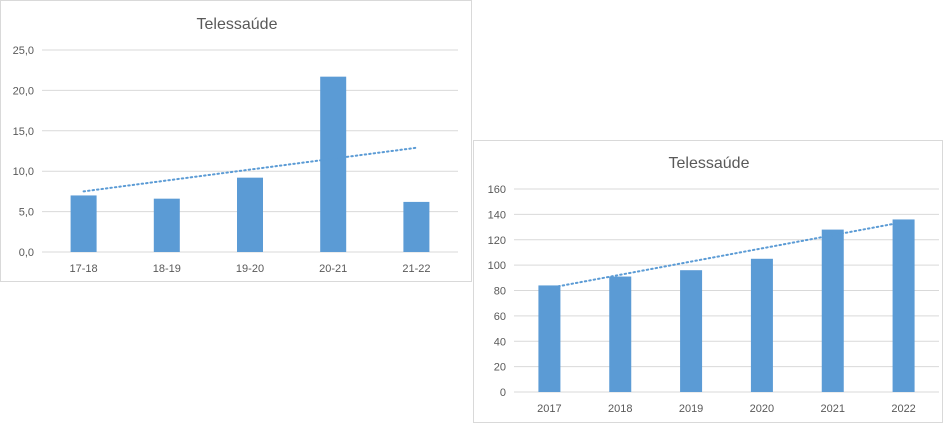 This screenshot has height=425, width=945. Describe the element at coordinates (416, 269) in the screenshot. I see `chart-1-xtick-label: 21-22` at that location.